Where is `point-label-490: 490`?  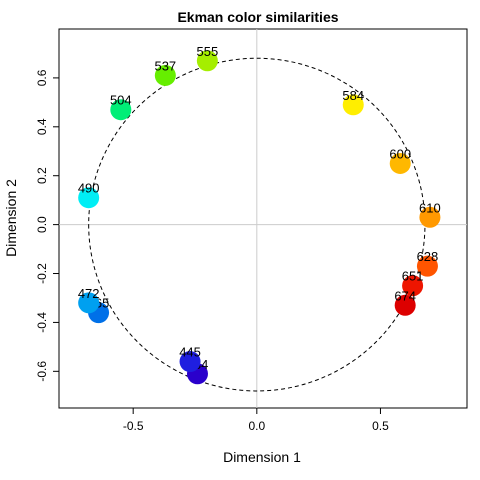 point-label-490: 490 is located at coordinates (89, 188).